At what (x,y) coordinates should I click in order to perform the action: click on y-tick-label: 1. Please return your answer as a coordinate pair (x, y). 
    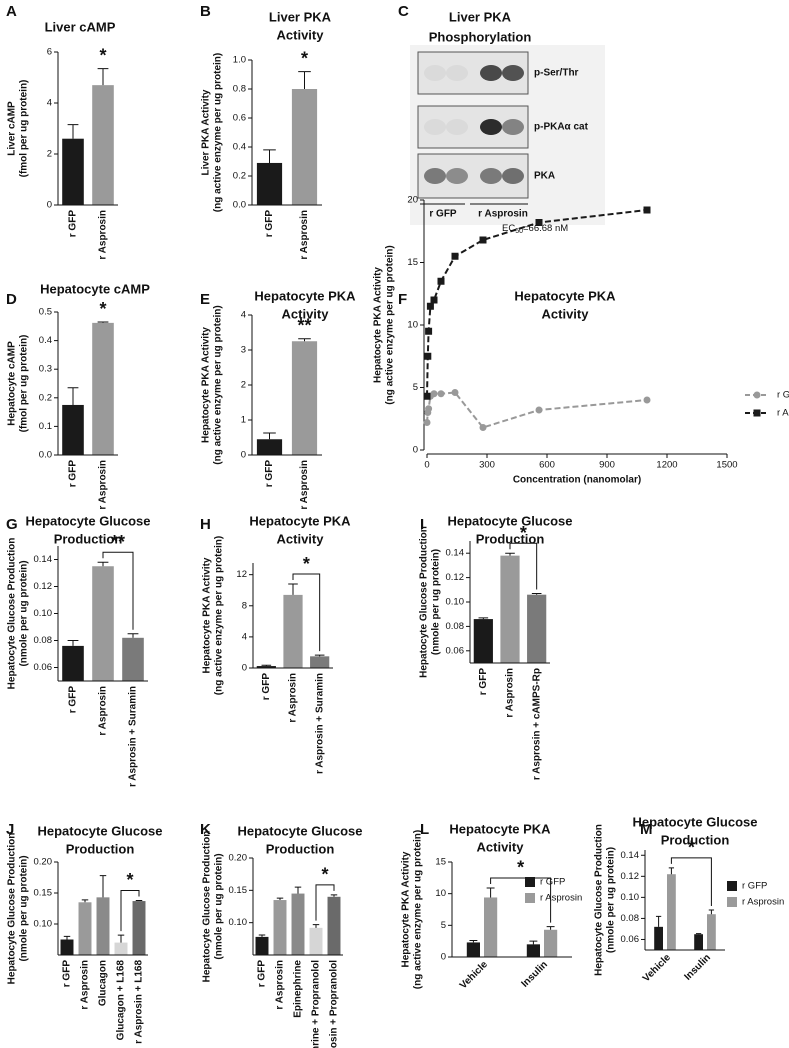
    Looking at the image, I should click on (243, 420).